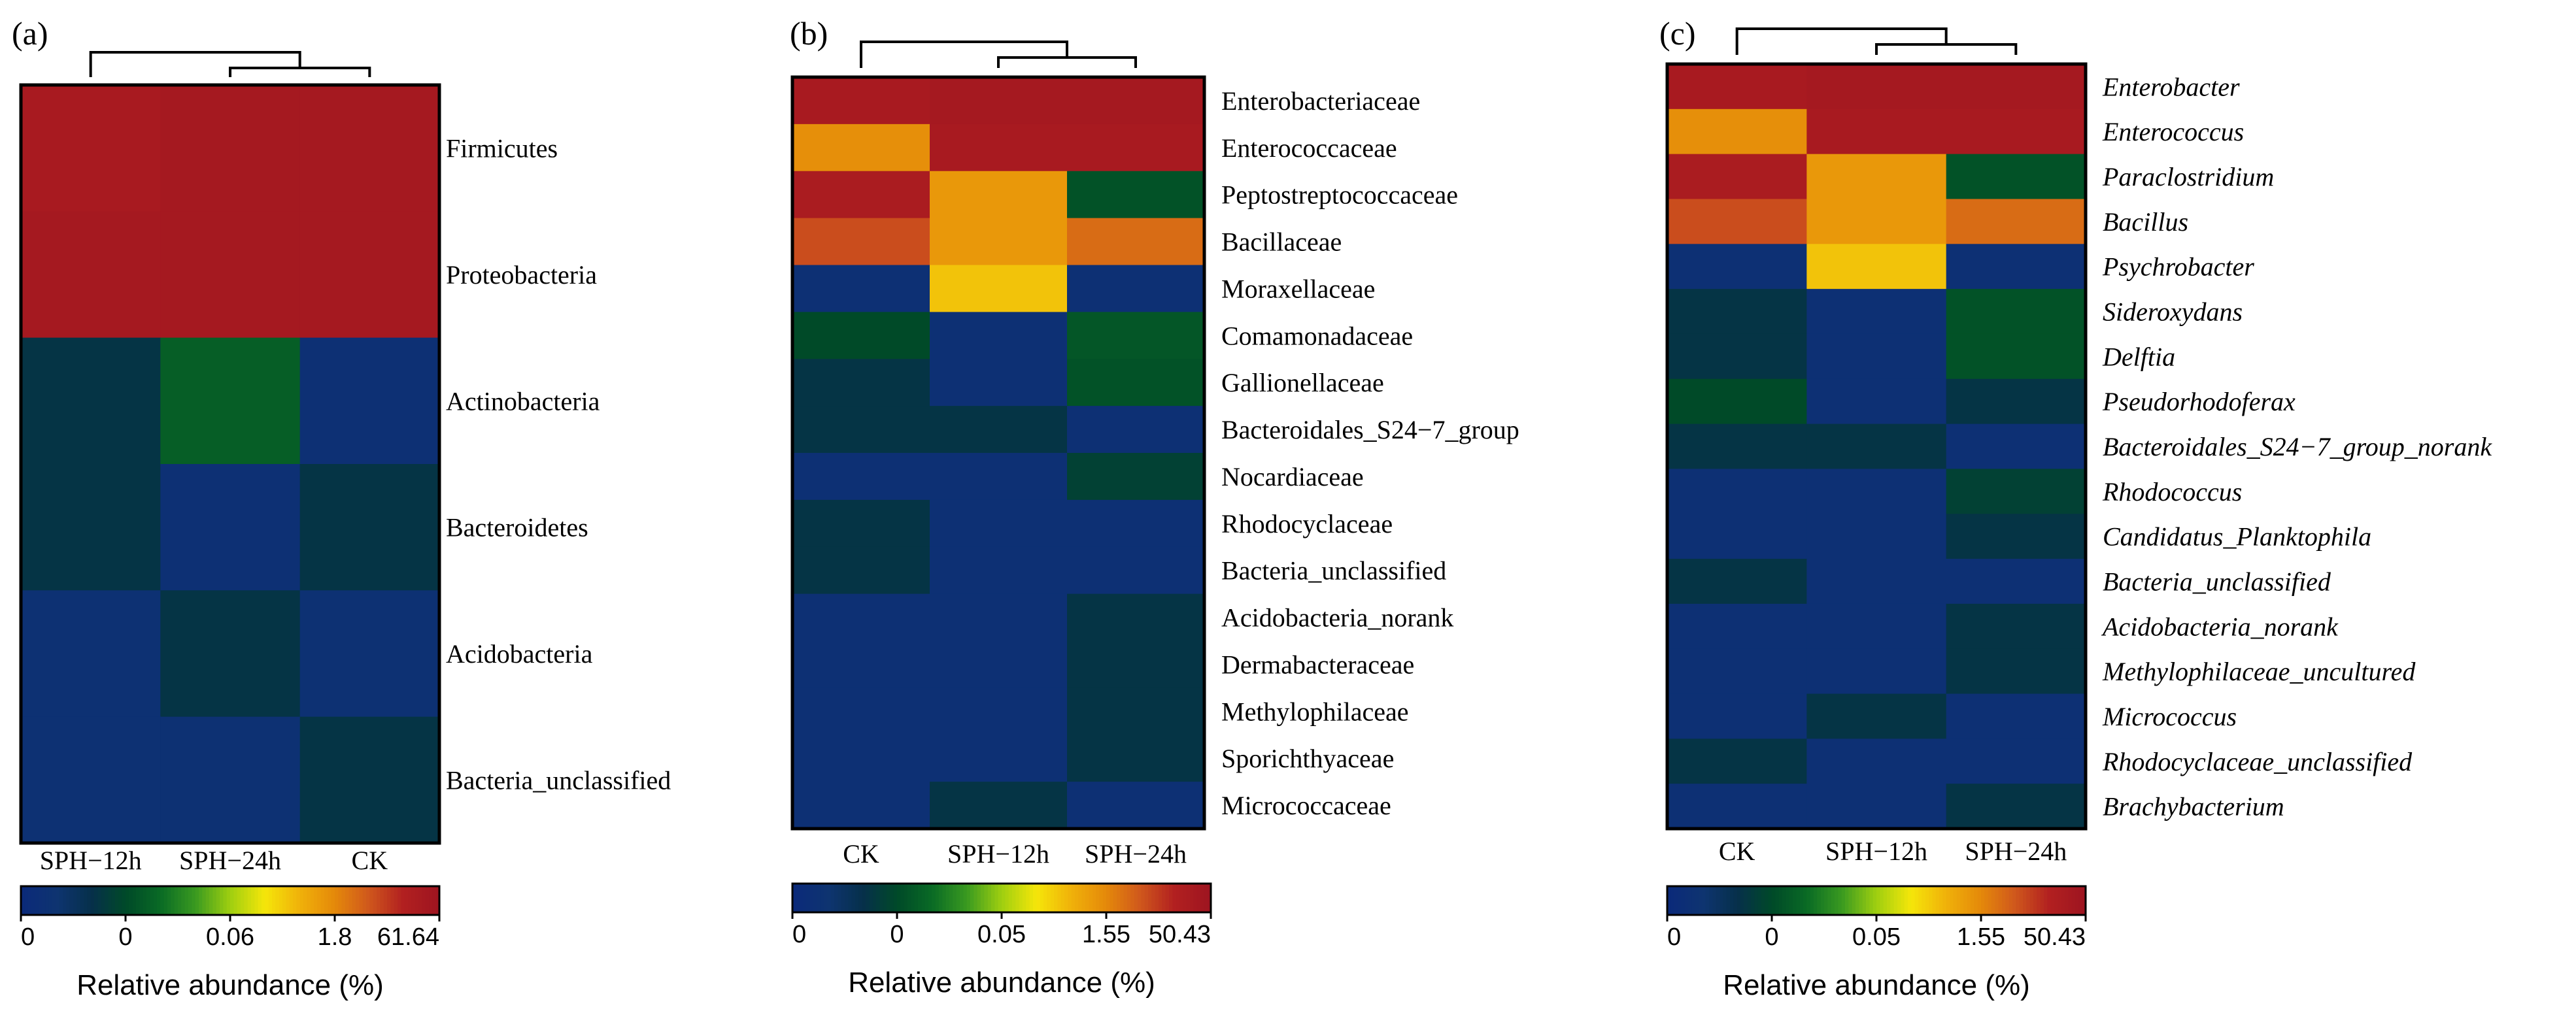 The image size is (2576, 1011). I want to click on row-label: Sporichthyaceae, so click(1307, 758).